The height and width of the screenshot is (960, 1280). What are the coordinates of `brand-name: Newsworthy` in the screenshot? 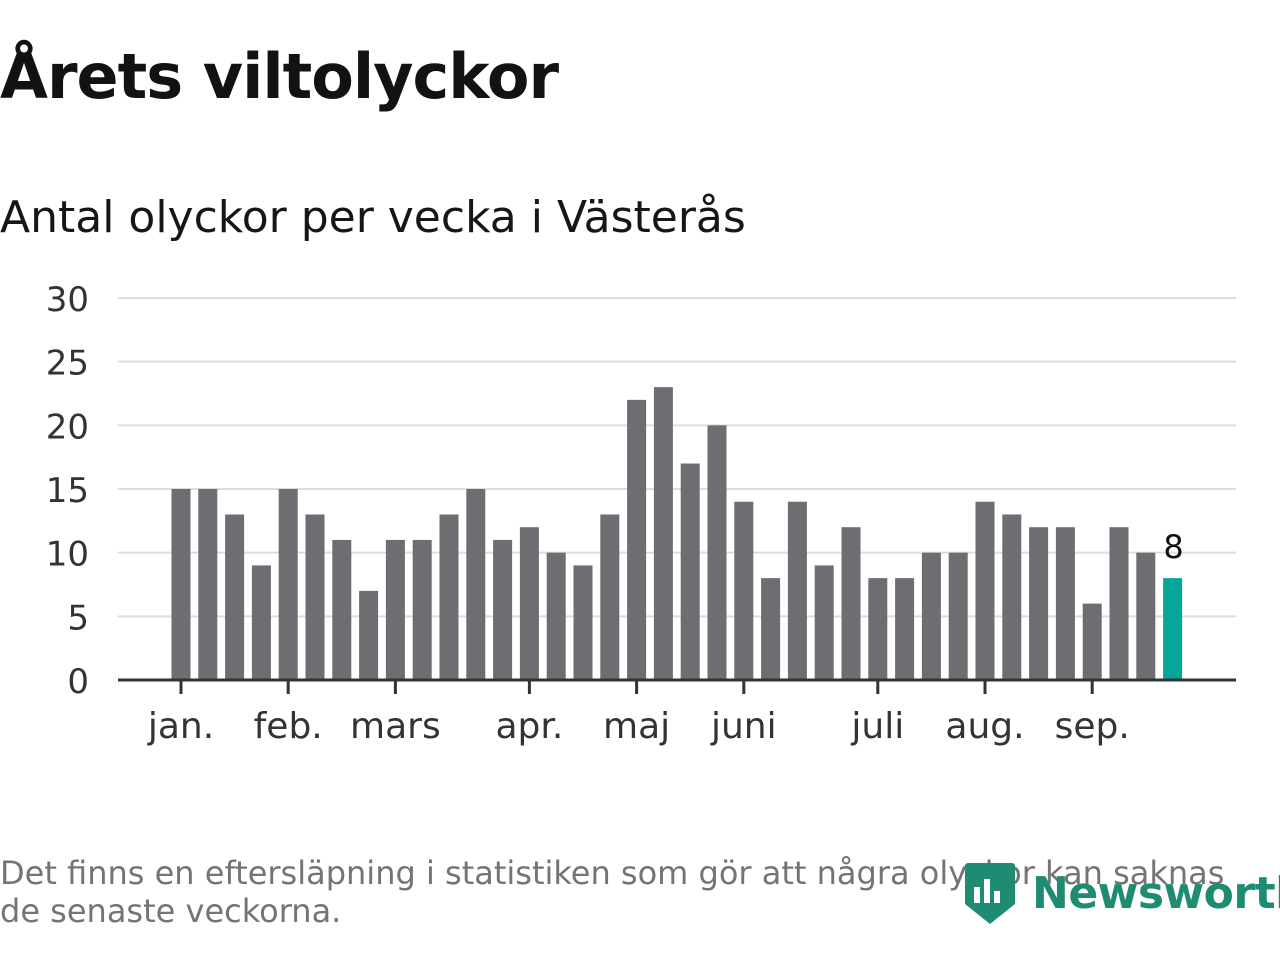 It's located at (1156, 893).